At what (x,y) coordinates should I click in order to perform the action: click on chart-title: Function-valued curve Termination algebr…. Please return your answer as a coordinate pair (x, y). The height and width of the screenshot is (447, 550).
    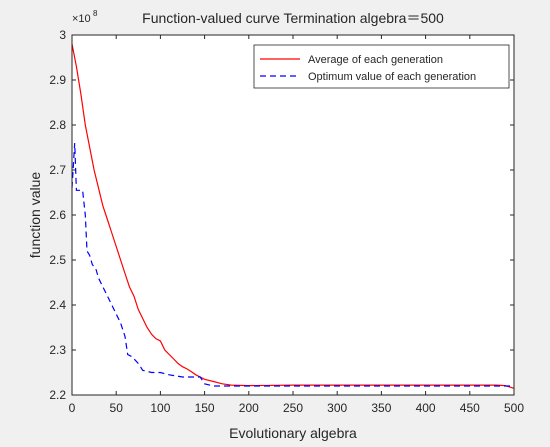
    Looking at the image, I should click on (293, 18).